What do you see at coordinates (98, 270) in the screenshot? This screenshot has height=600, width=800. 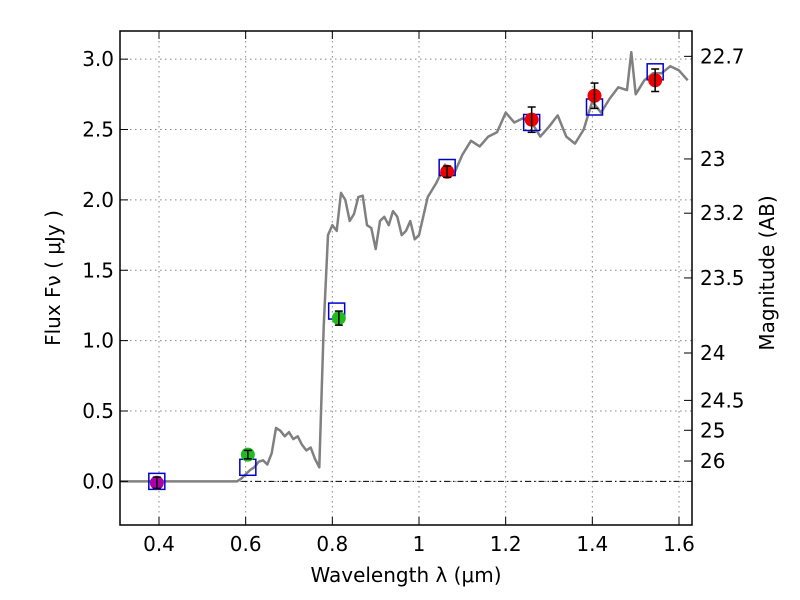 I see `y-tick-label: 1.5` at bounding box center [98, 270].